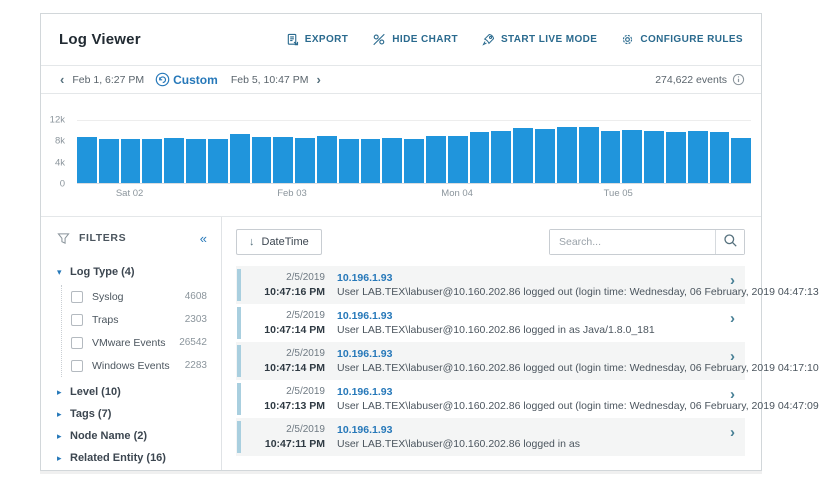 This screenshot has height=493, width=821. Describe the element at coordinates (287, 437) in the screenshot. I see `log-datetime: 2/5/2019 10:47:11 PM` at that location.